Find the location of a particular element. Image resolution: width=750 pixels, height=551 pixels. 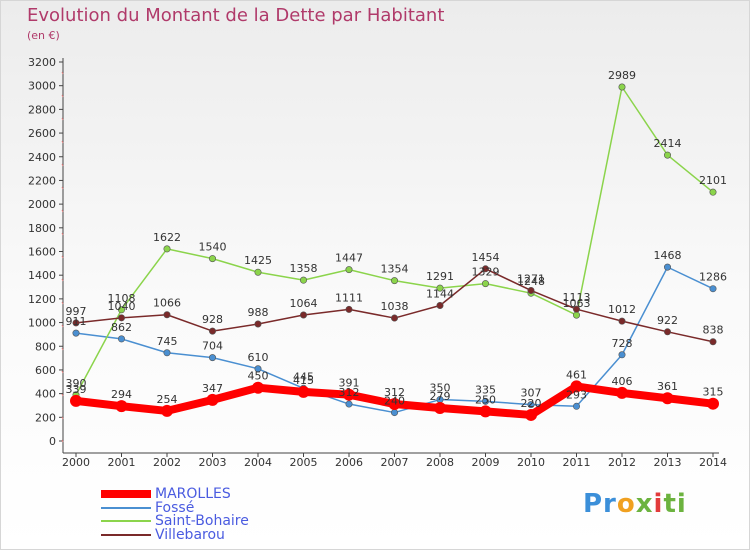

data-label-saint-bohaire: 2414 is located at coordinates (668, 143).